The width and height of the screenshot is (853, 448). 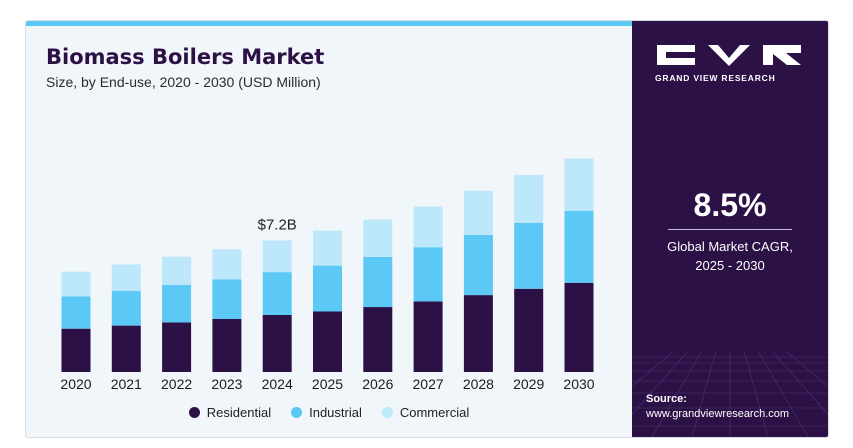 I want to click on bar-commercial-2028, so click(x=478, y=212).